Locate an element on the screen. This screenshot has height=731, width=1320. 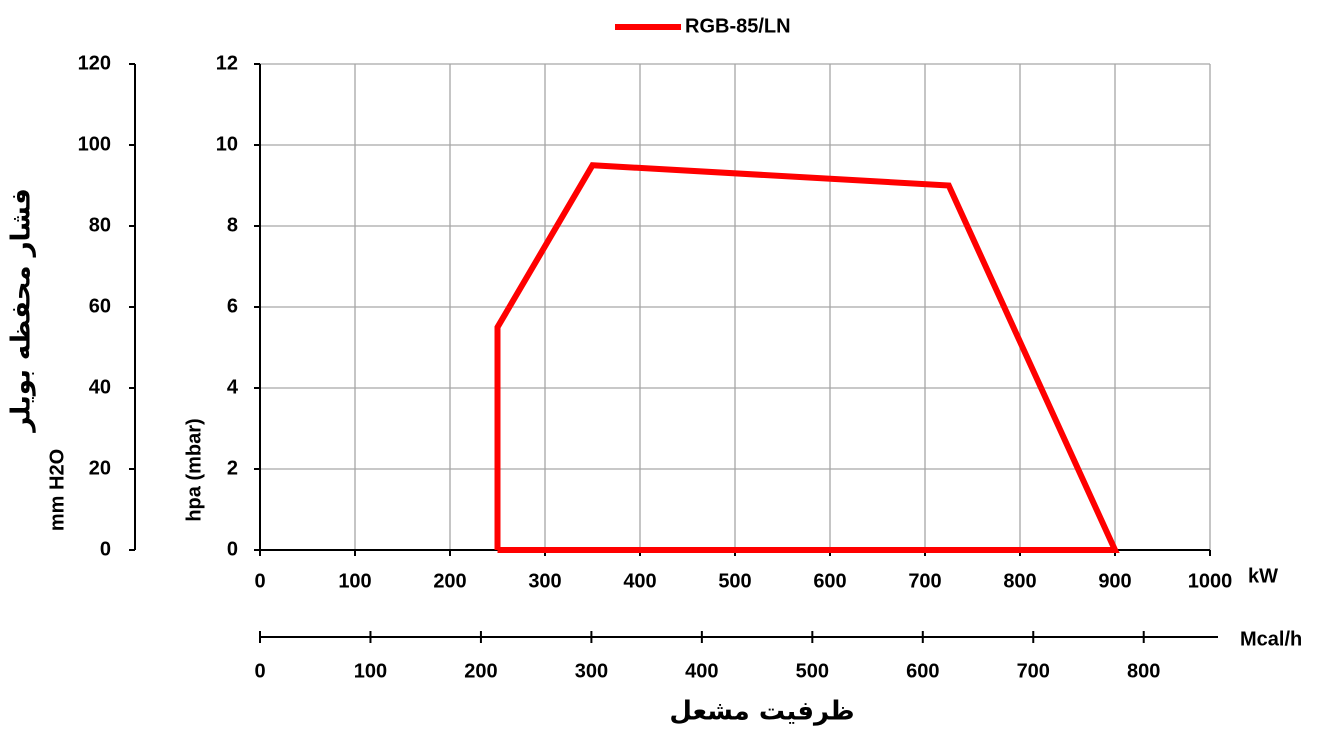
x-tick-label: 0 is located at coordinates (259, 581).